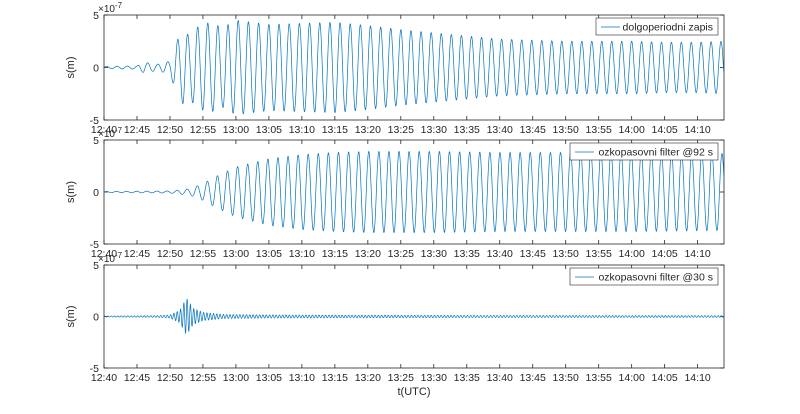  Describe the element at coordinates (655, 278) in the screenshot. I see `legend-label: ozkopasovni filter @30 s` at that location.